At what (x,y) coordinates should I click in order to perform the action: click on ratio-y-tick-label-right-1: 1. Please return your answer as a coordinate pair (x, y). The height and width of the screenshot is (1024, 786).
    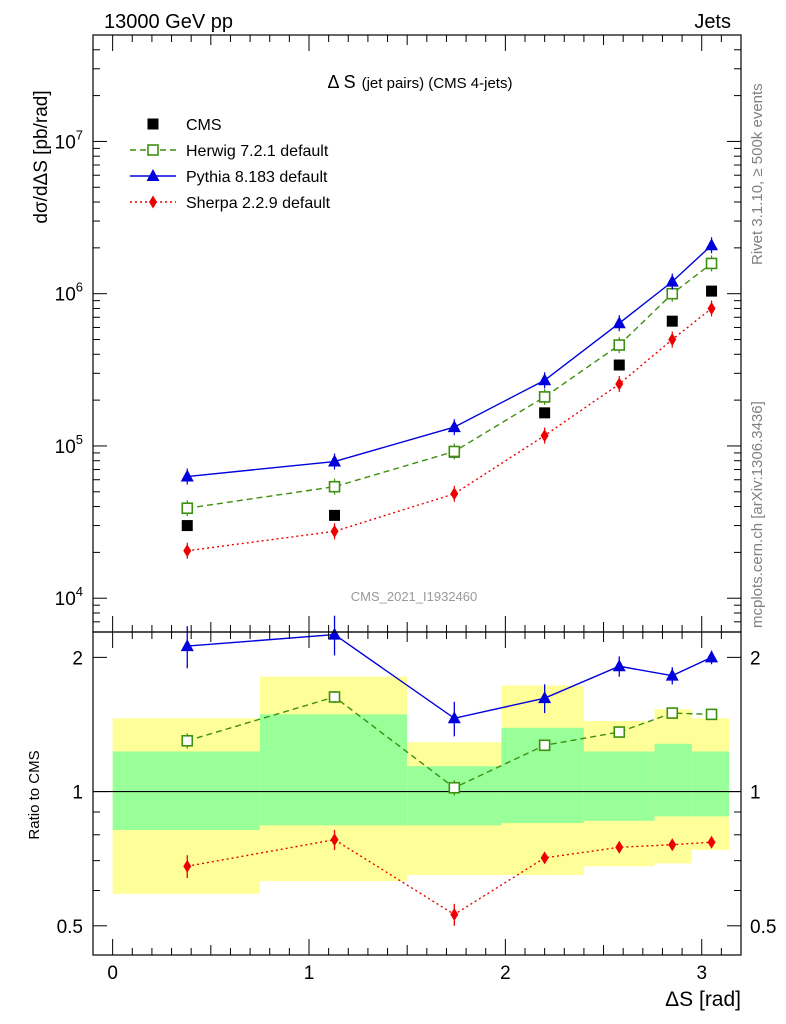
    Looking at the image, I should click on (755, 793).